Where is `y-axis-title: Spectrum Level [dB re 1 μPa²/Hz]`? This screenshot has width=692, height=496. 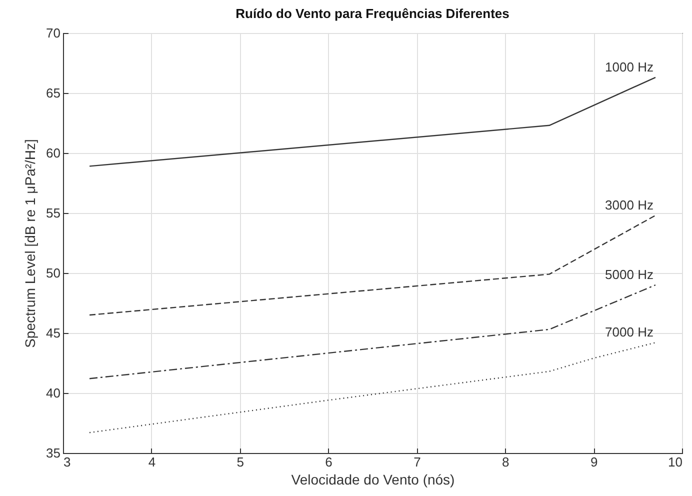 y-axis-title: Spectrum Level [dB re 1 μPa²/Hz] is located at coordinates (30, 243).